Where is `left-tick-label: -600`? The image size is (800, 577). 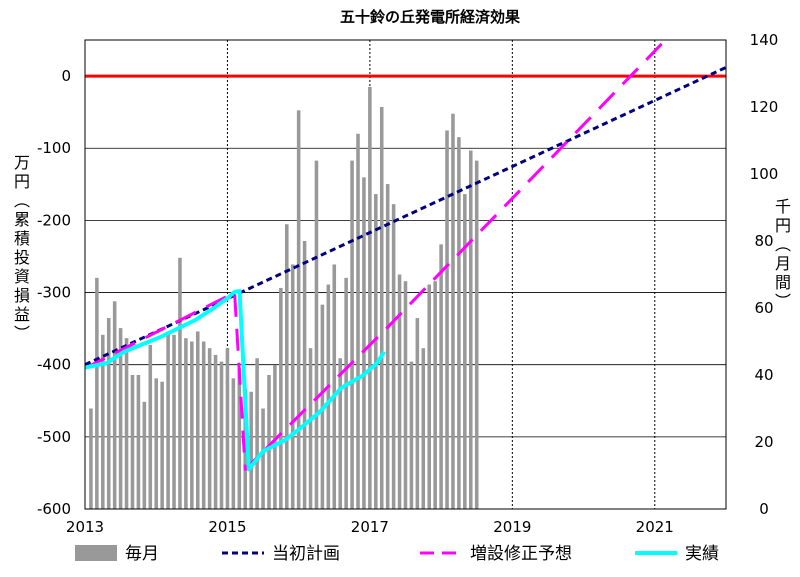
left-tick-label: -600 is located at coordinates (54, 509).